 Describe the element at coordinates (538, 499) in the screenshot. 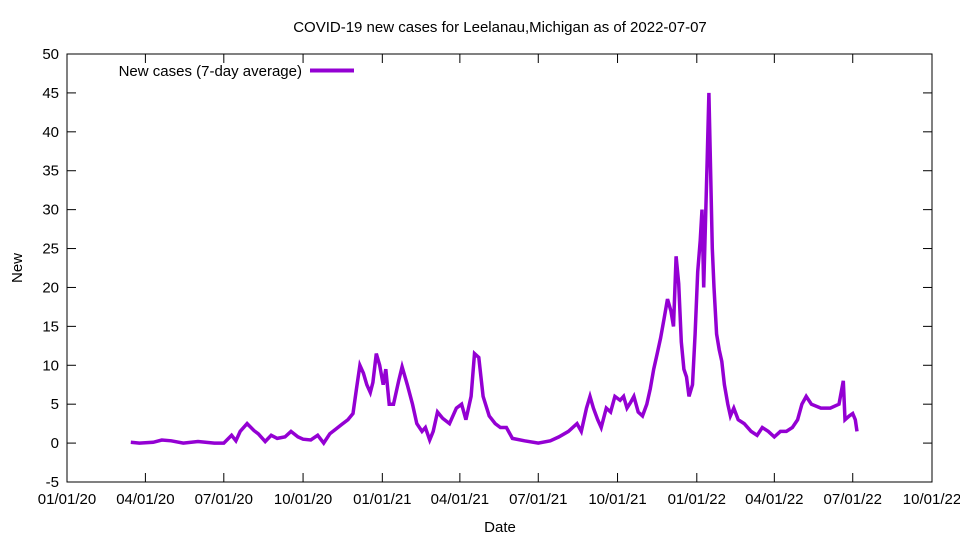

I see `x-tick-label: 07/01/21` at that location.